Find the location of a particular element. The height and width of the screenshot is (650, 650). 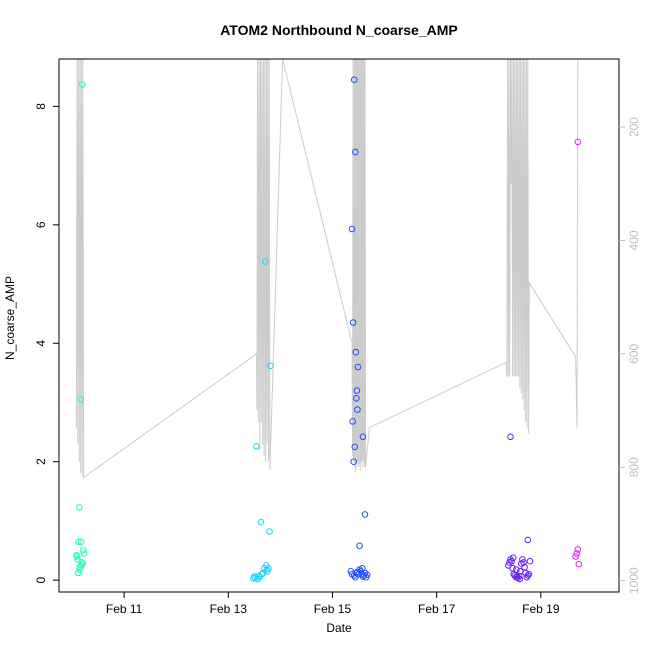

x-tick-label: Feb 15 is located at coordinates (333, 609).